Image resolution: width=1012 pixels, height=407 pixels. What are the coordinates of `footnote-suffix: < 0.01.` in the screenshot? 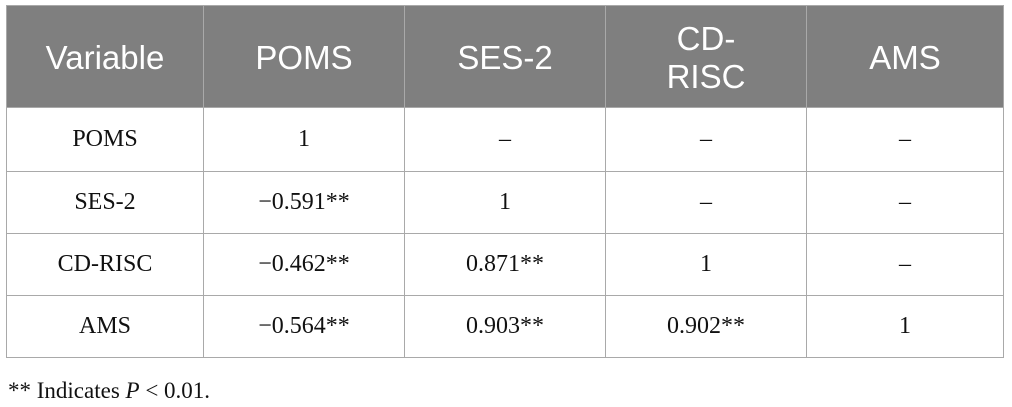 It's located at (175, 390).